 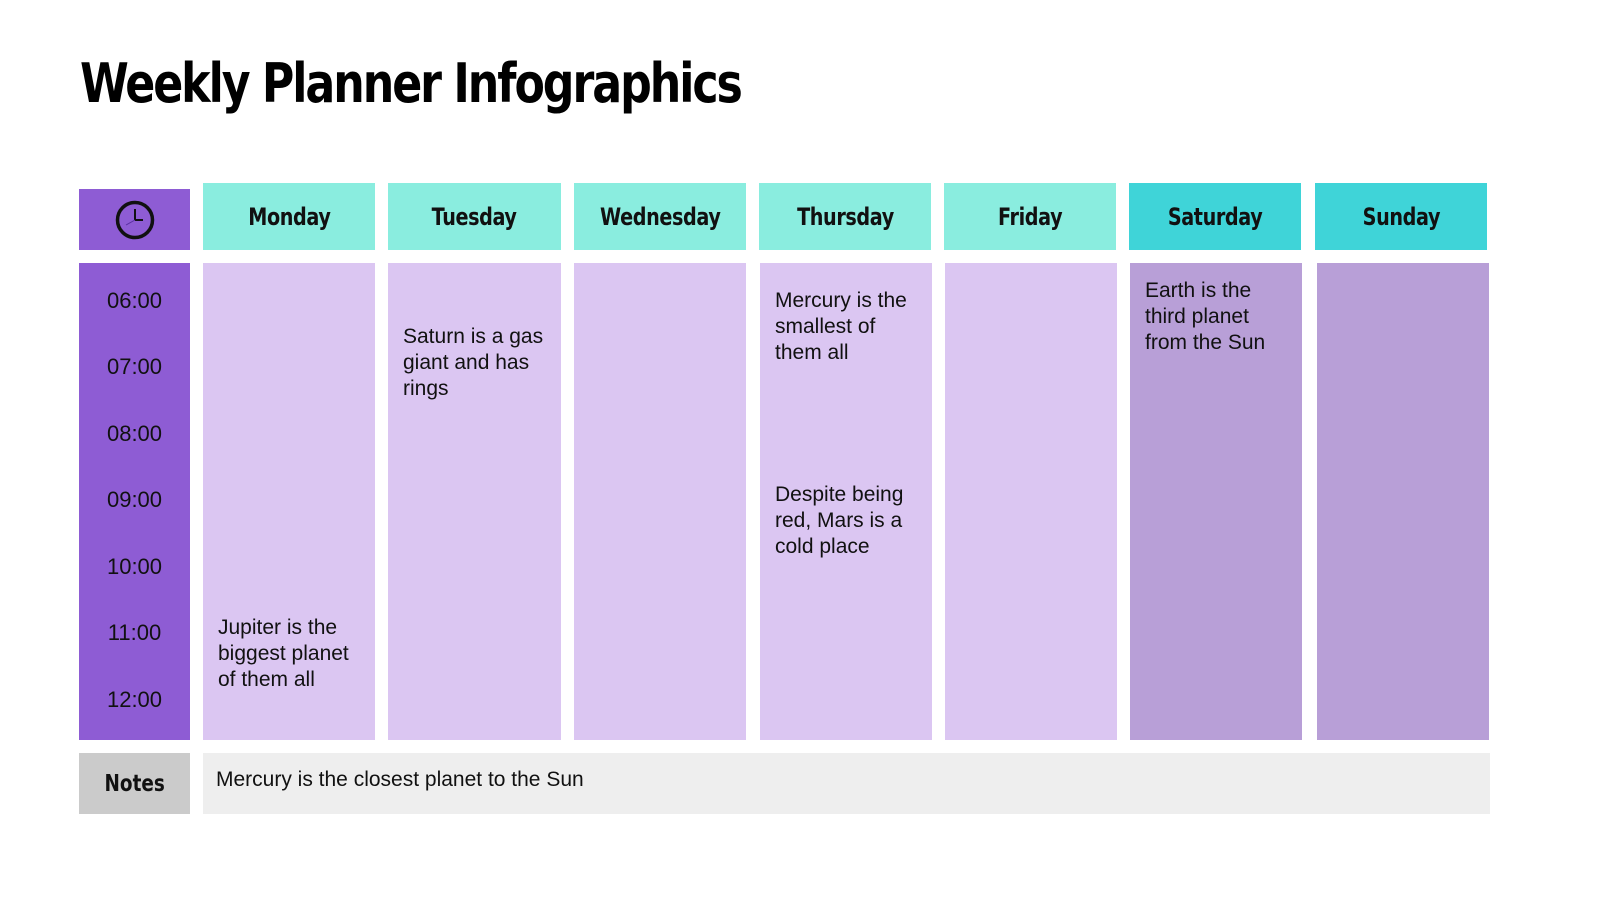 I want to click on day-column-tuesday: Saturn is a gas giant and has rings, so click(x=474, y=501).